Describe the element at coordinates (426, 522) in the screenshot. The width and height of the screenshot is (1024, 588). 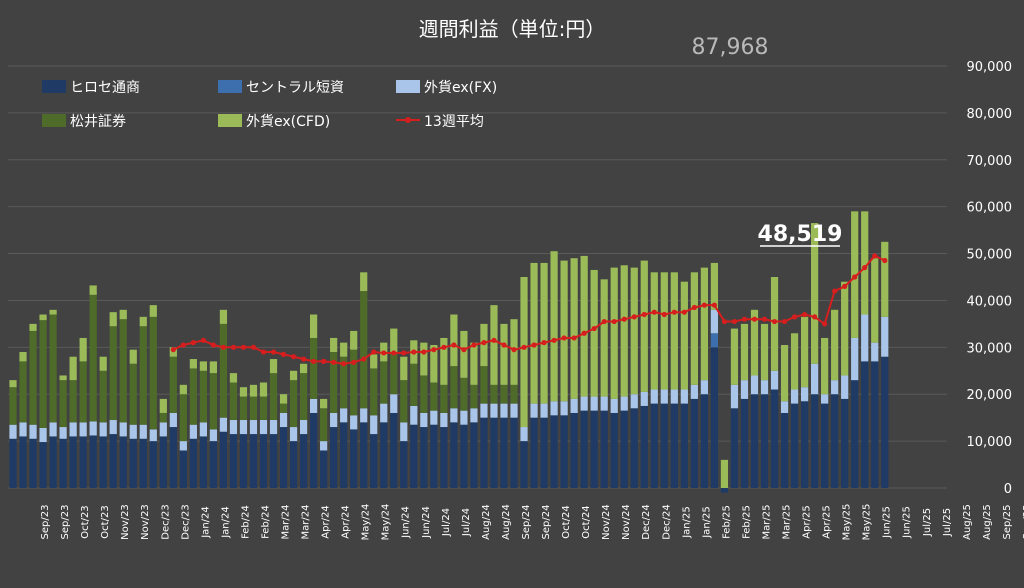
I see `x-tick-label: Jun/24` at that location.